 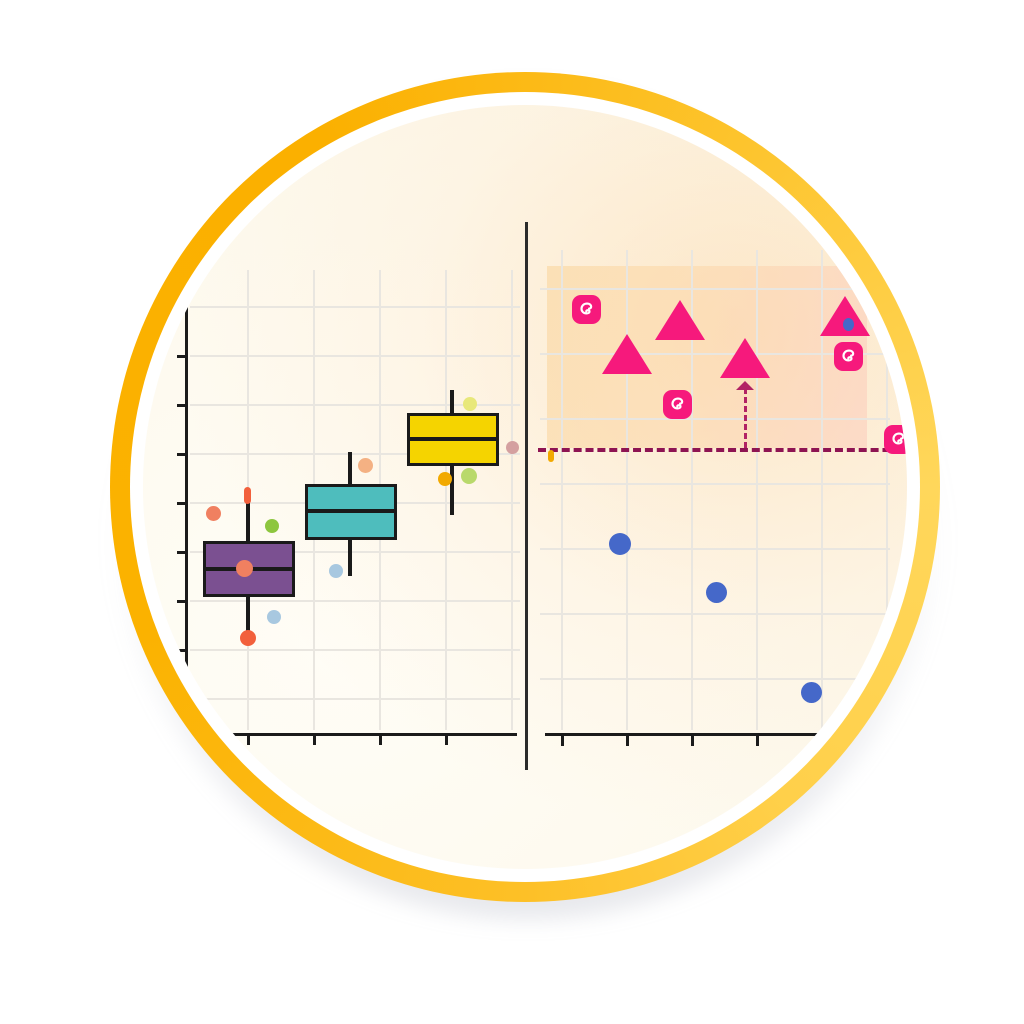 What do you see at coordinates (186, 490) in the screenshot?
I see `y-axis-left` at bounding box center [186, 490].